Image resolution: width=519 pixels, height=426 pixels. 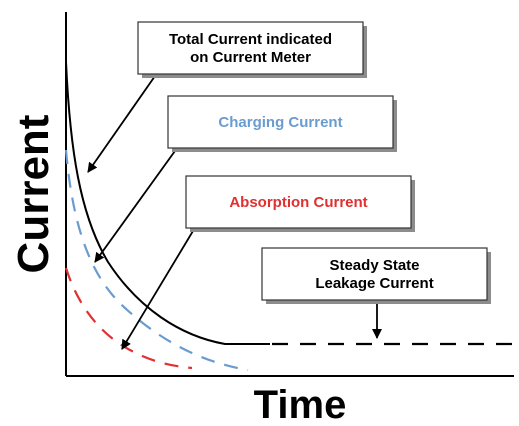 What do you see at coordinates (300, 404) in the screenshot?
I see `x-axis-title: Time` at bounding box center [300, 404].